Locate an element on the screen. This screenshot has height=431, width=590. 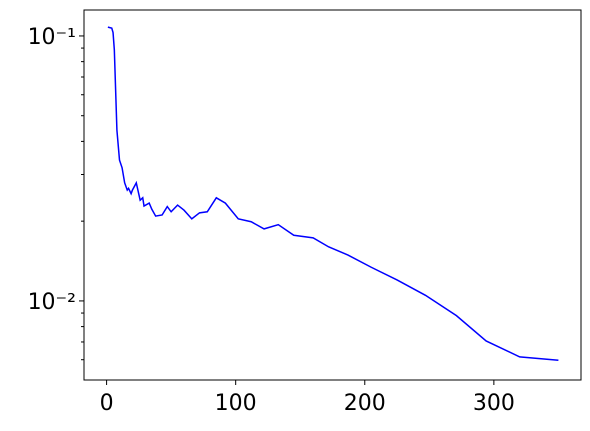
x-tick-label: 200 is located at coordinates (365, 403).